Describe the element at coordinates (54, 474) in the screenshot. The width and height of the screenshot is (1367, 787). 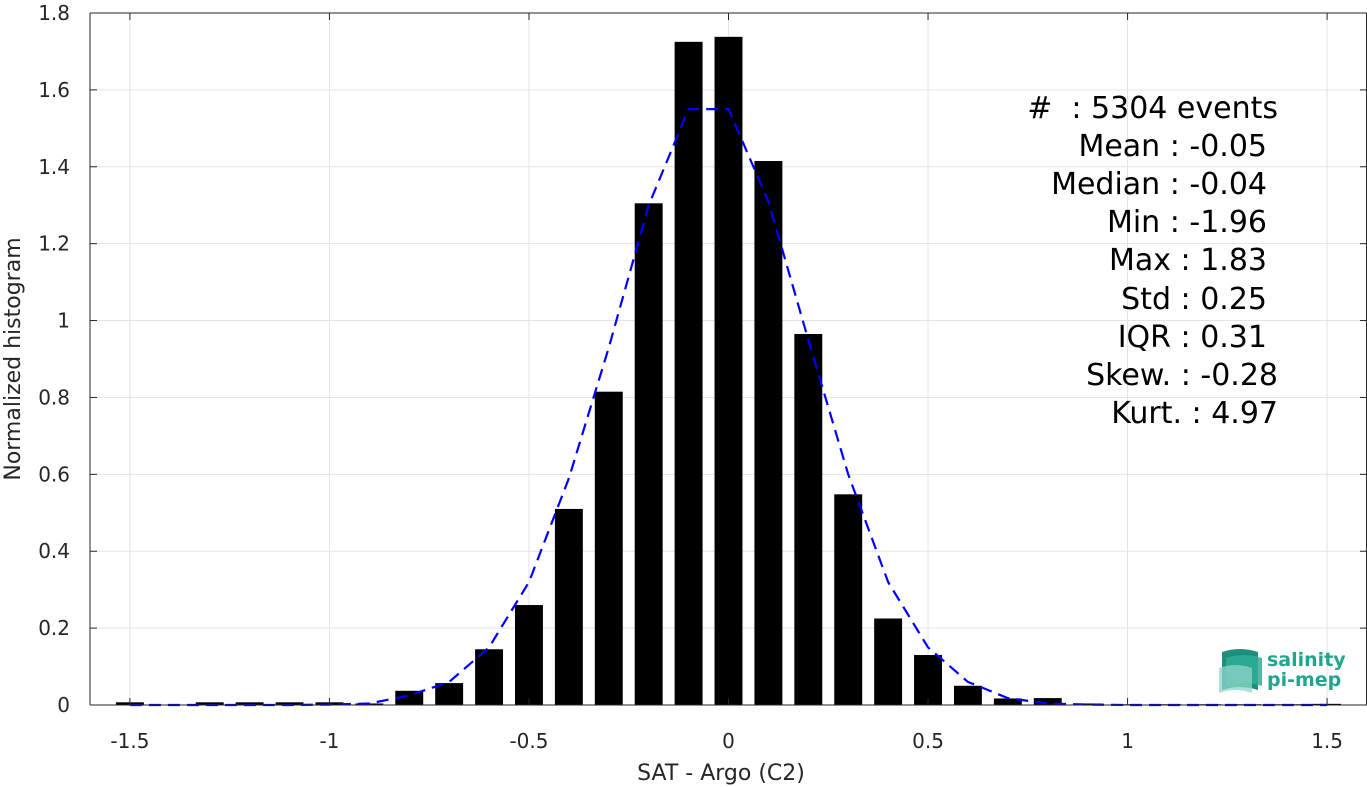
I see `y-tick-label: 0.6` at that location.